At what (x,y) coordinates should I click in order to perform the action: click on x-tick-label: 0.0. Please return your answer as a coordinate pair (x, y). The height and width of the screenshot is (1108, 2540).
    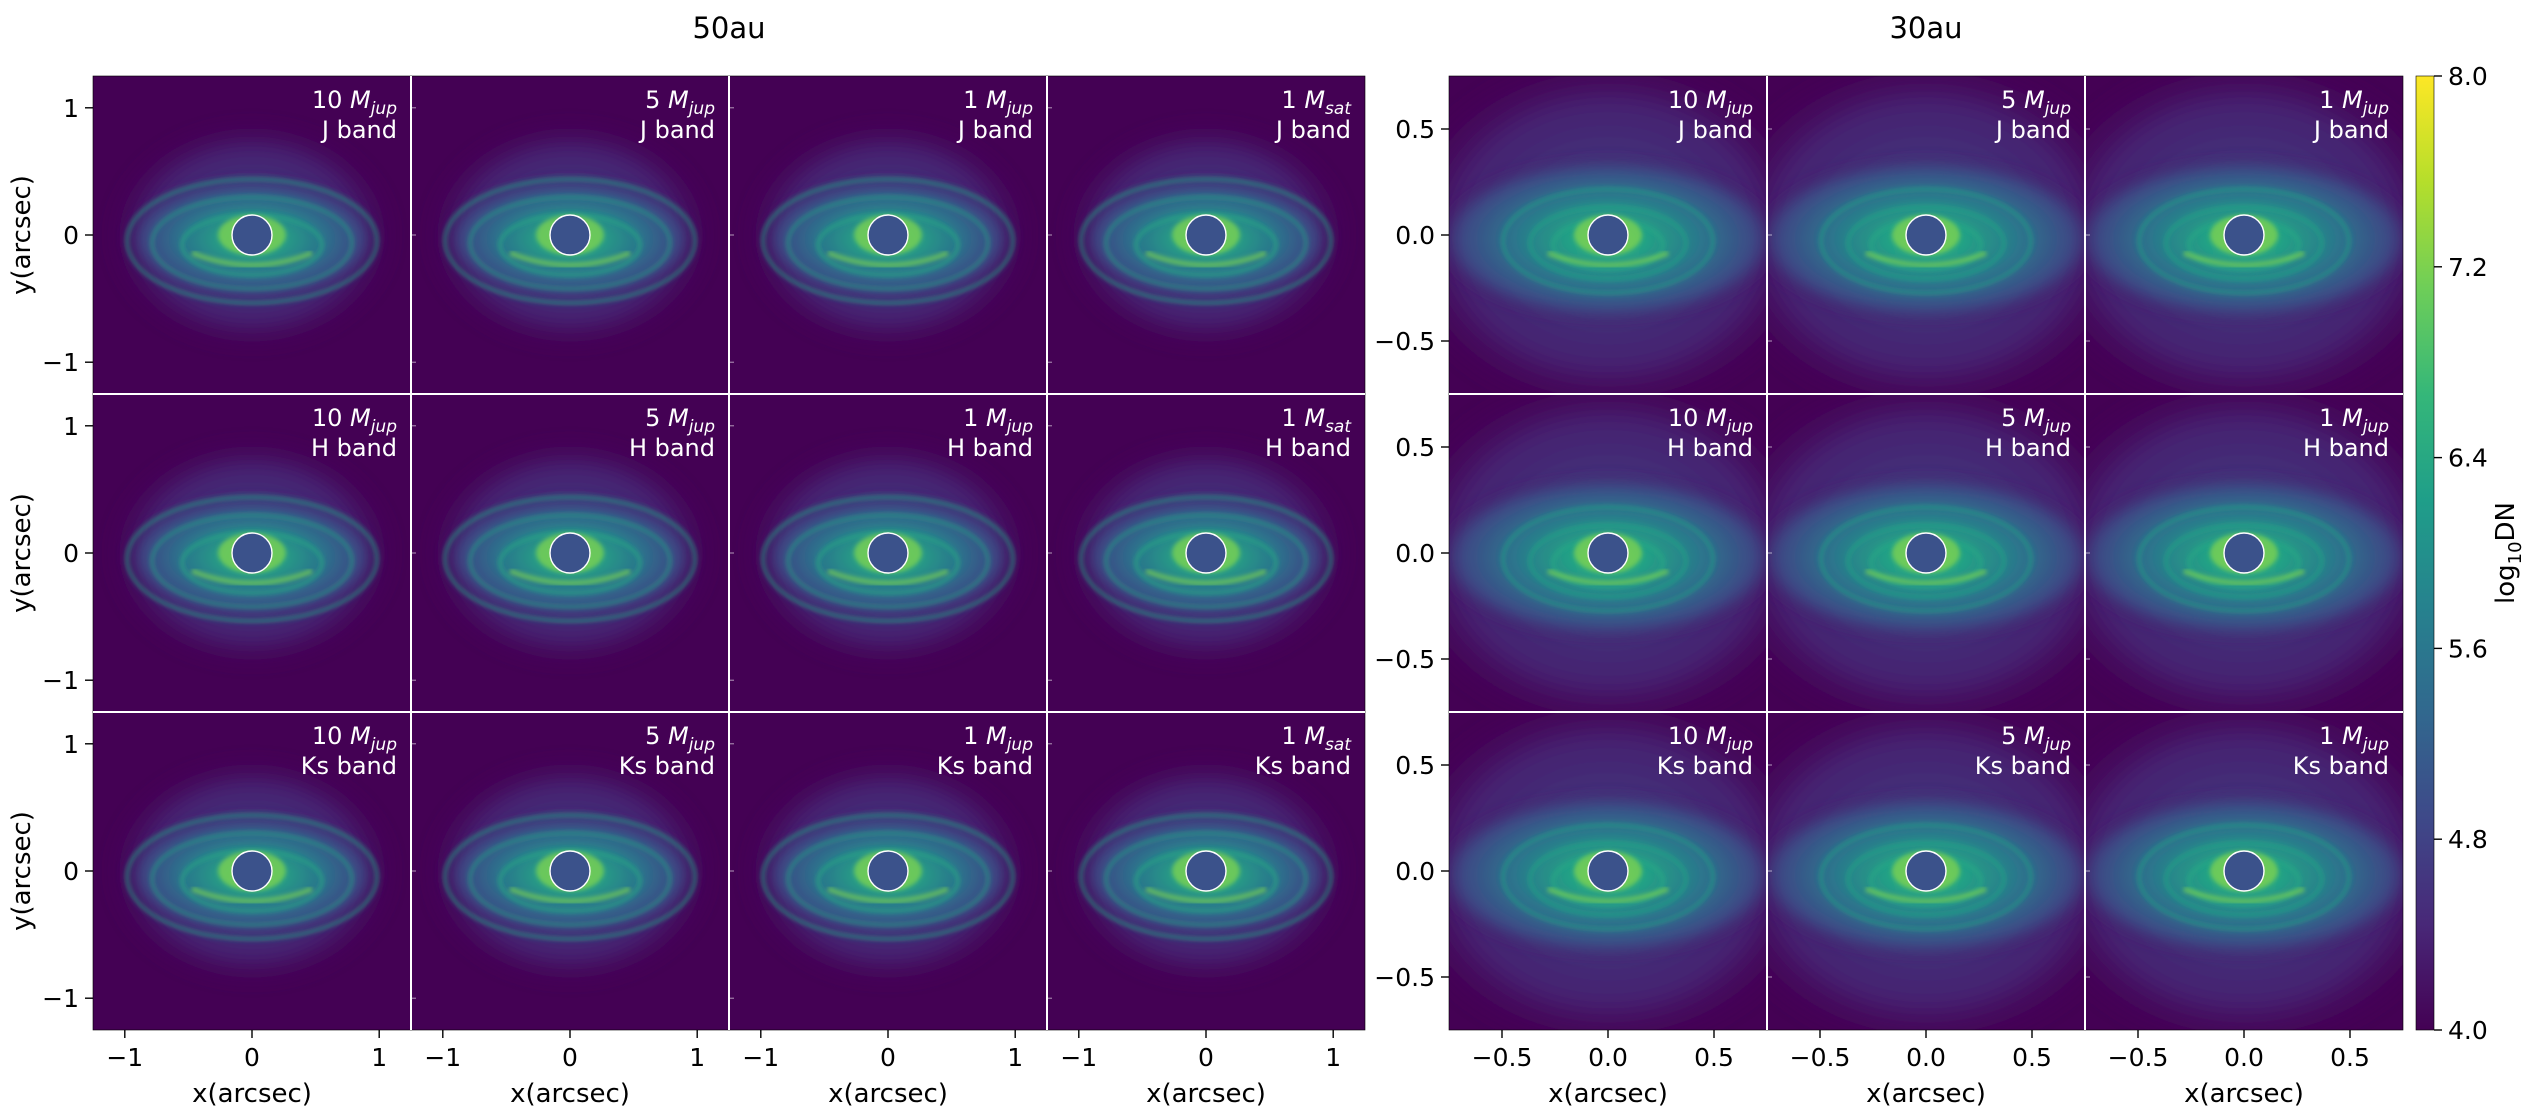
    Looking at the image, I should click on (1926, 1057).